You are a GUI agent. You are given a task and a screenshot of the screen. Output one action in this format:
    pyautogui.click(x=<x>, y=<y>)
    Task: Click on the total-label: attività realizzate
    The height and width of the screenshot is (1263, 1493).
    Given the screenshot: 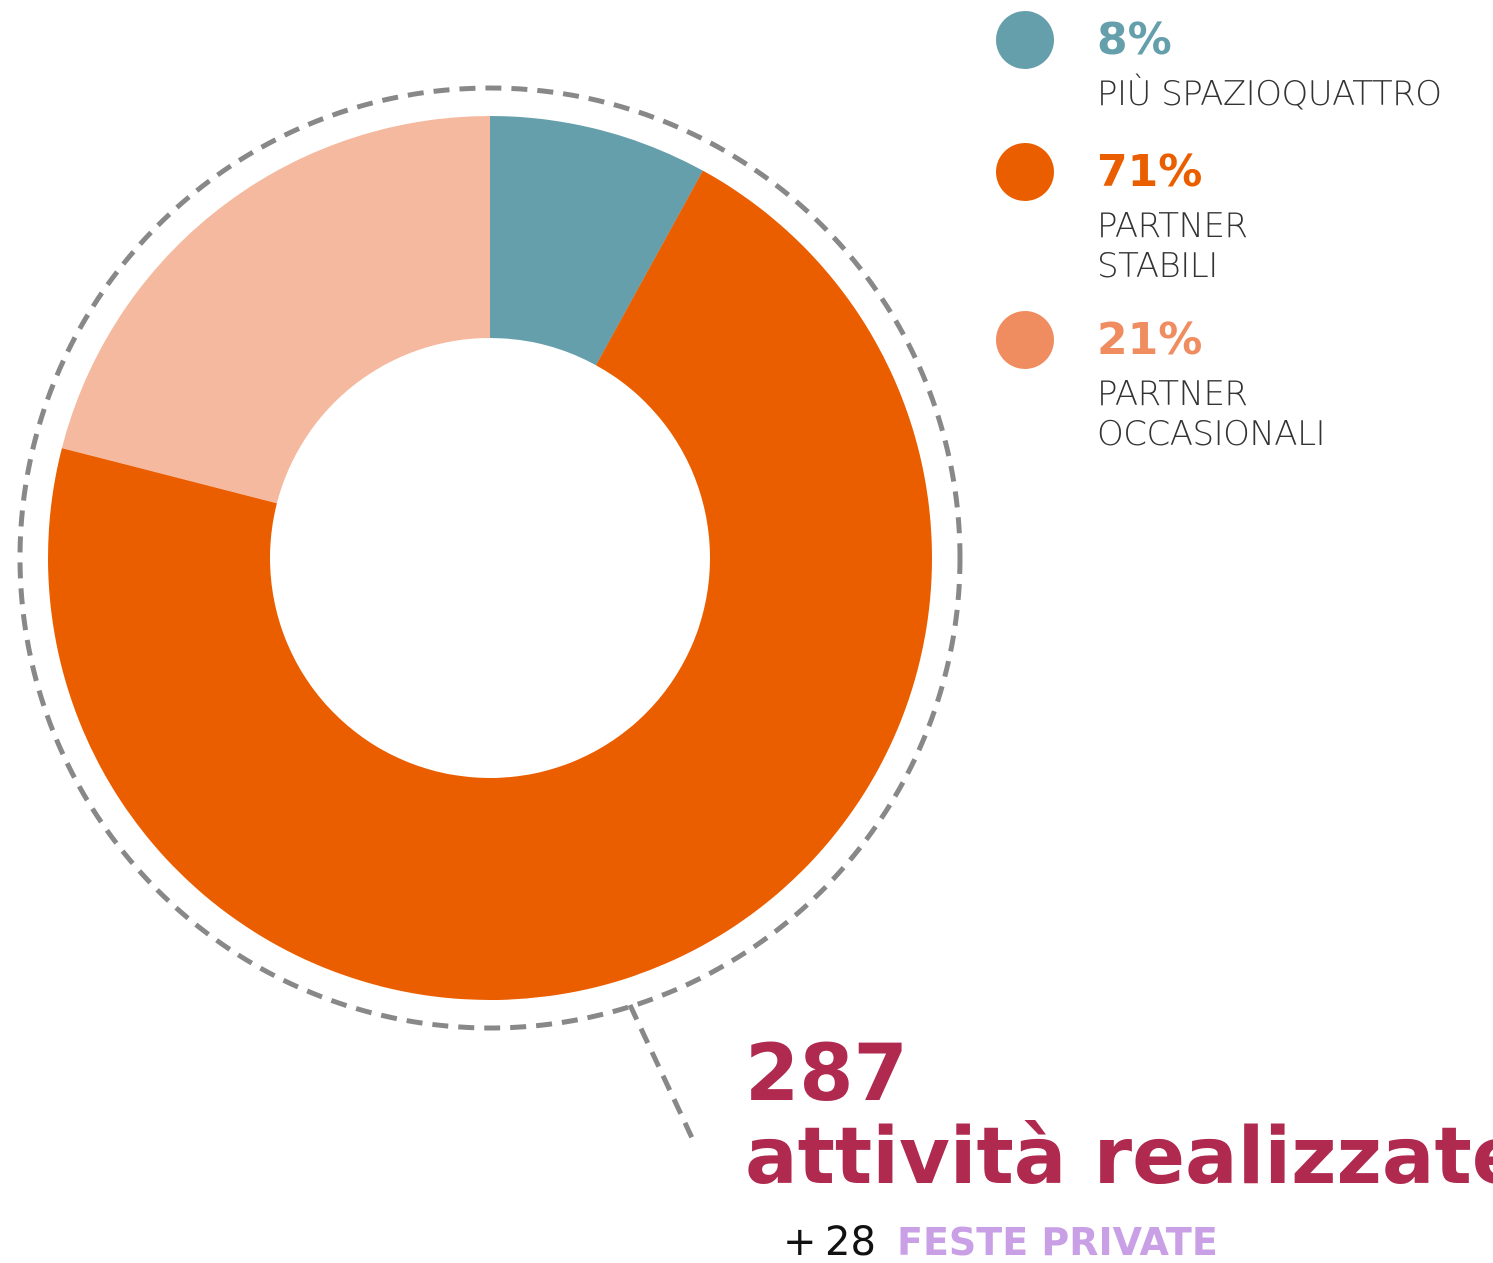 What is the action you would take?
    pyautogui.click(x=1119, y=1157)
    